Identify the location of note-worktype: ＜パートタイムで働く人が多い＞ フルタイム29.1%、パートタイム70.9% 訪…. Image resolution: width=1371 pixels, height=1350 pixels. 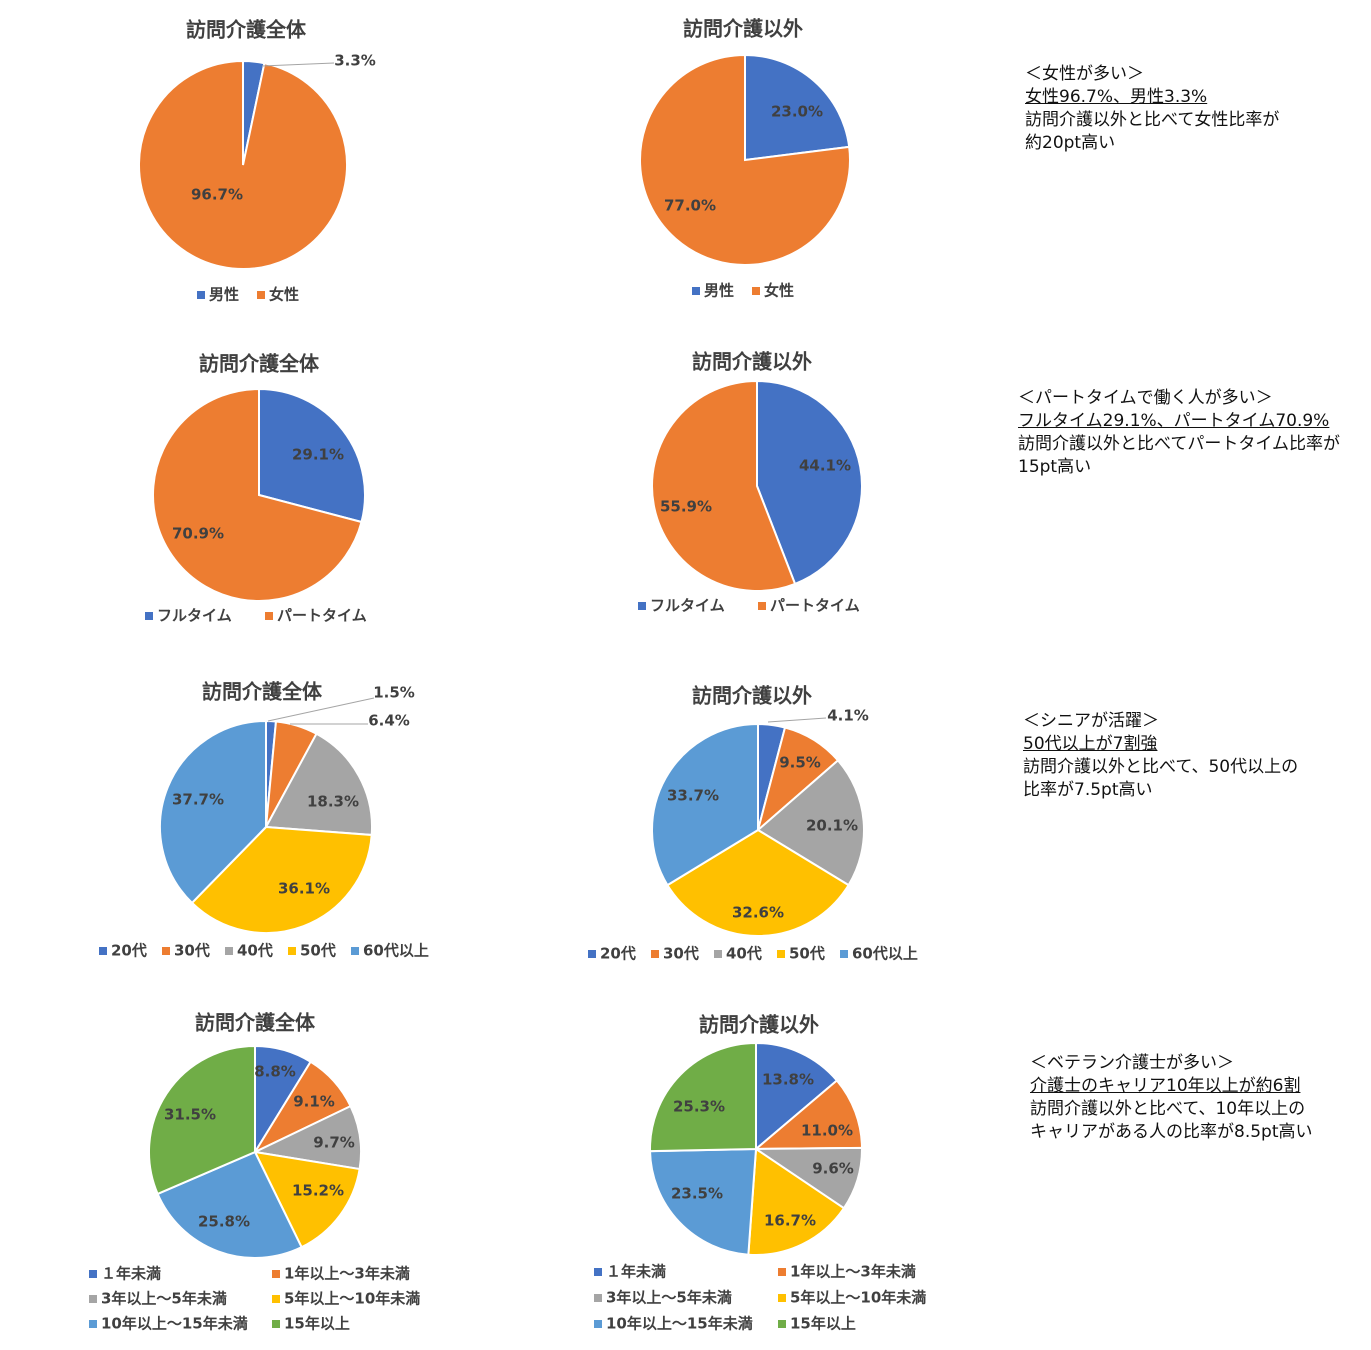
(1179, 433).